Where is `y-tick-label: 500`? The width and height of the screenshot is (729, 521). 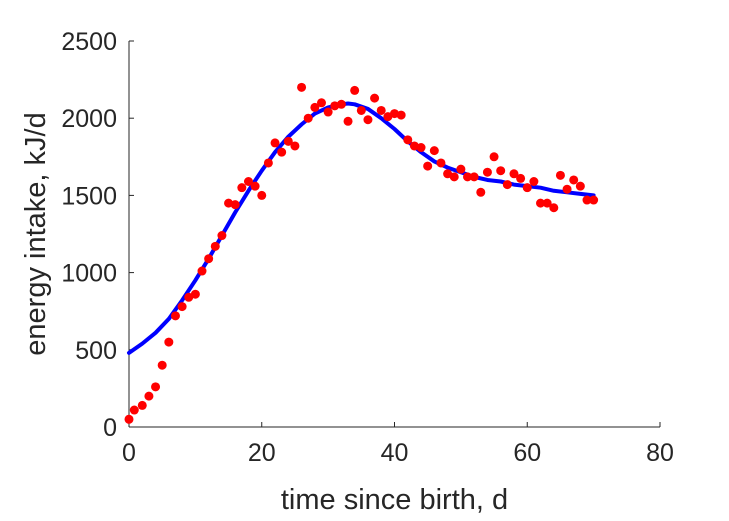
y-tick-label: 500 is located at coordinates (96, 351).